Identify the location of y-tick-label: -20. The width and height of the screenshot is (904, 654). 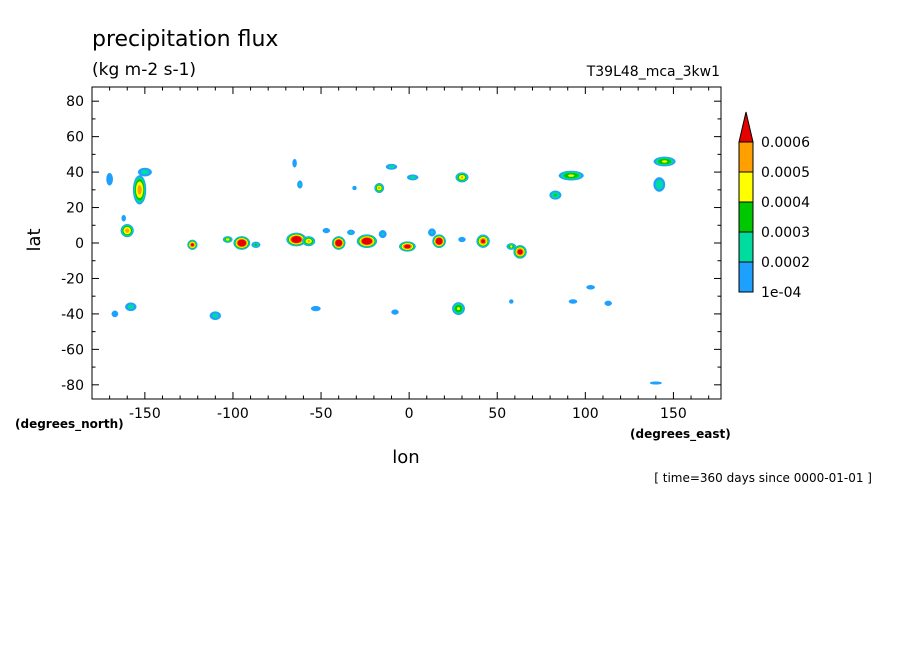
(72, 279).